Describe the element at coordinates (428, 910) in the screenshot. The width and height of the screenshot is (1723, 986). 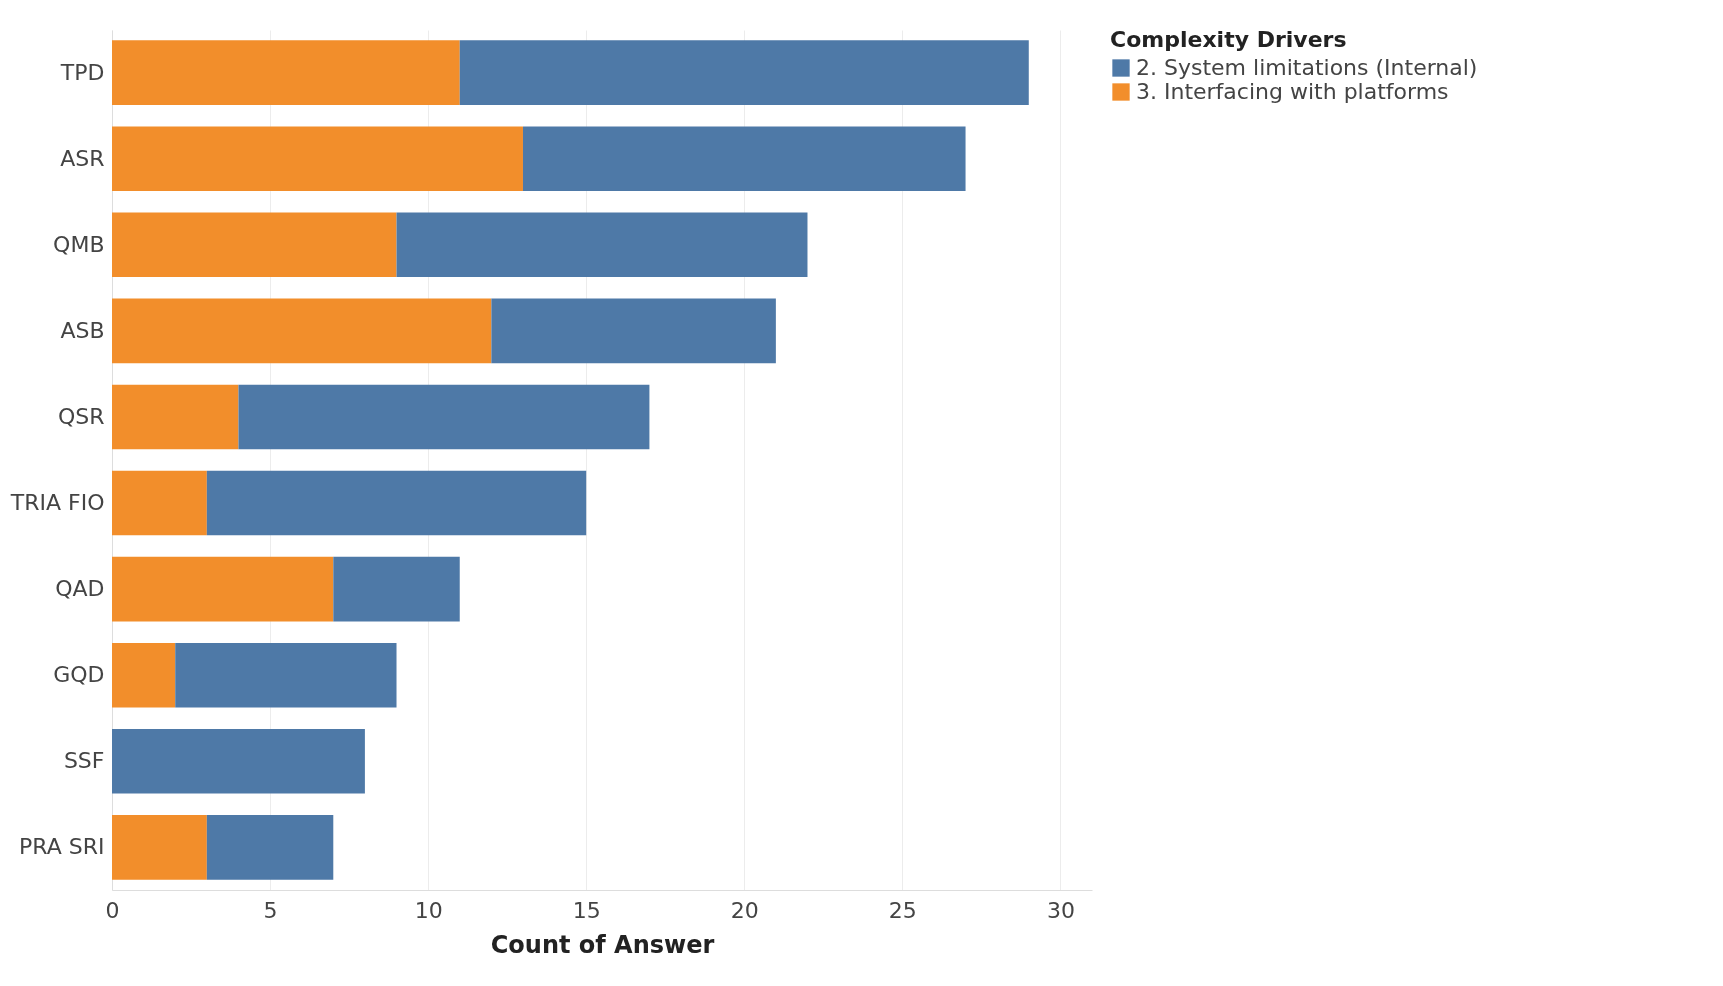
I see `x-tick-label: 10` at that location.